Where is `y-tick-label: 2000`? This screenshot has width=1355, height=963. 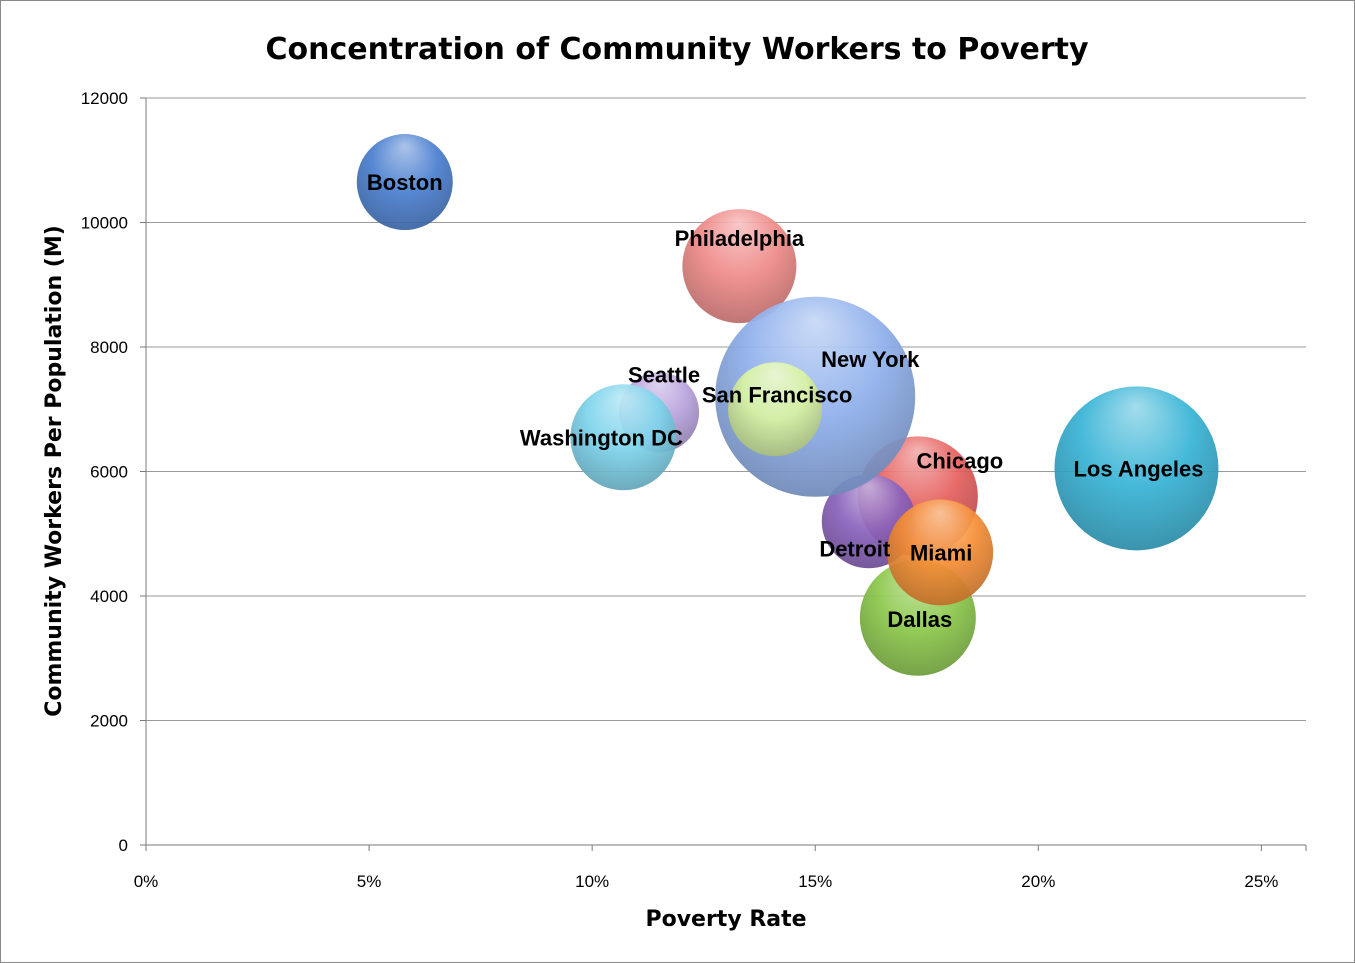 y-tick-label: 2000 is located at coordinates (109, 721).